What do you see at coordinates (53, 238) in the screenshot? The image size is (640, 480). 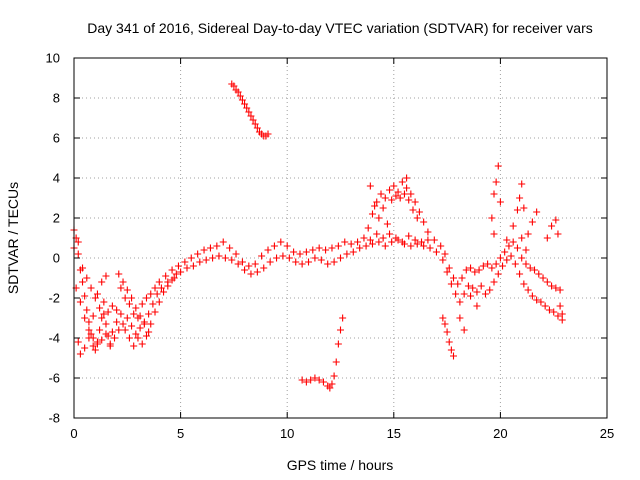 I see `y-tick-labels: -8 -6 -4 -2 0 2 4 6 8 10` at bounding box center [53, 238].